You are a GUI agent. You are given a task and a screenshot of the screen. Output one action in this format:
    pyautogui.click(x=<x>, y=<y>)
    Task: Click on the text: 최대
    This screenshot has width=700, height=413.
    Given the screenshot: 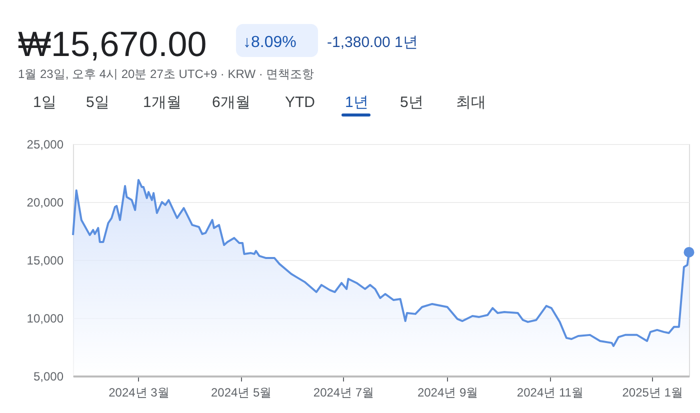 What is the action you would take?
    pyautogui.click(x=471, y=102)
    